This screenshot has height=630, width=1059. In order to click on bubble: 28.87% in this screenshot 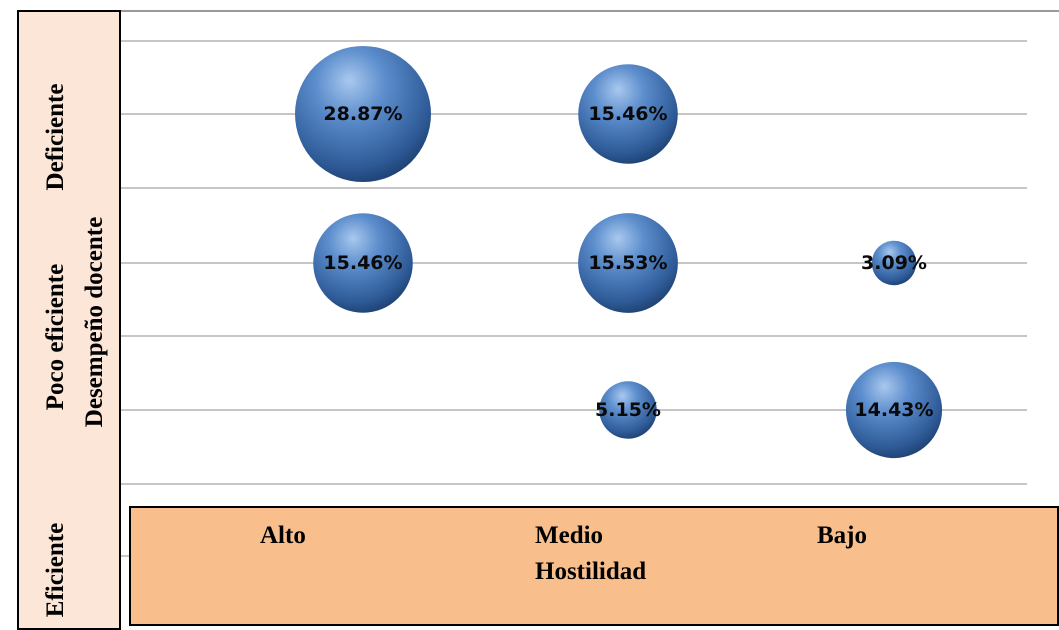, I will do `click(363, 114)`.